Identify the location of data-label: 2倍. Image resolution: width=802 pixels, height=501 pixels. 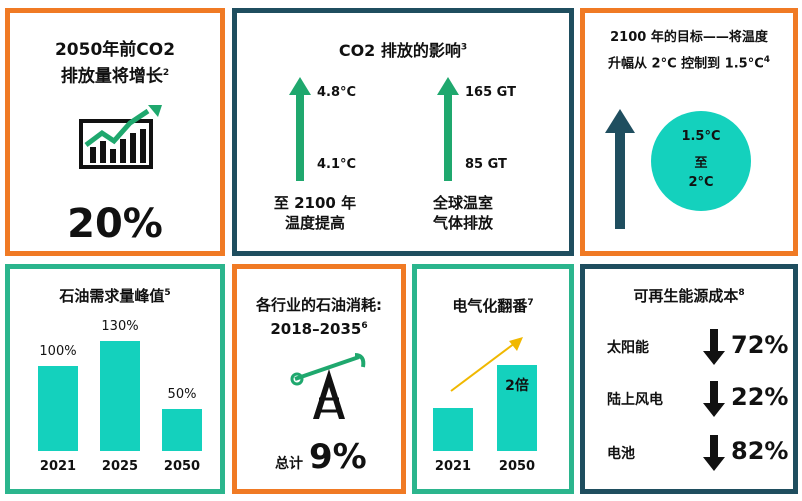
(517, 386).